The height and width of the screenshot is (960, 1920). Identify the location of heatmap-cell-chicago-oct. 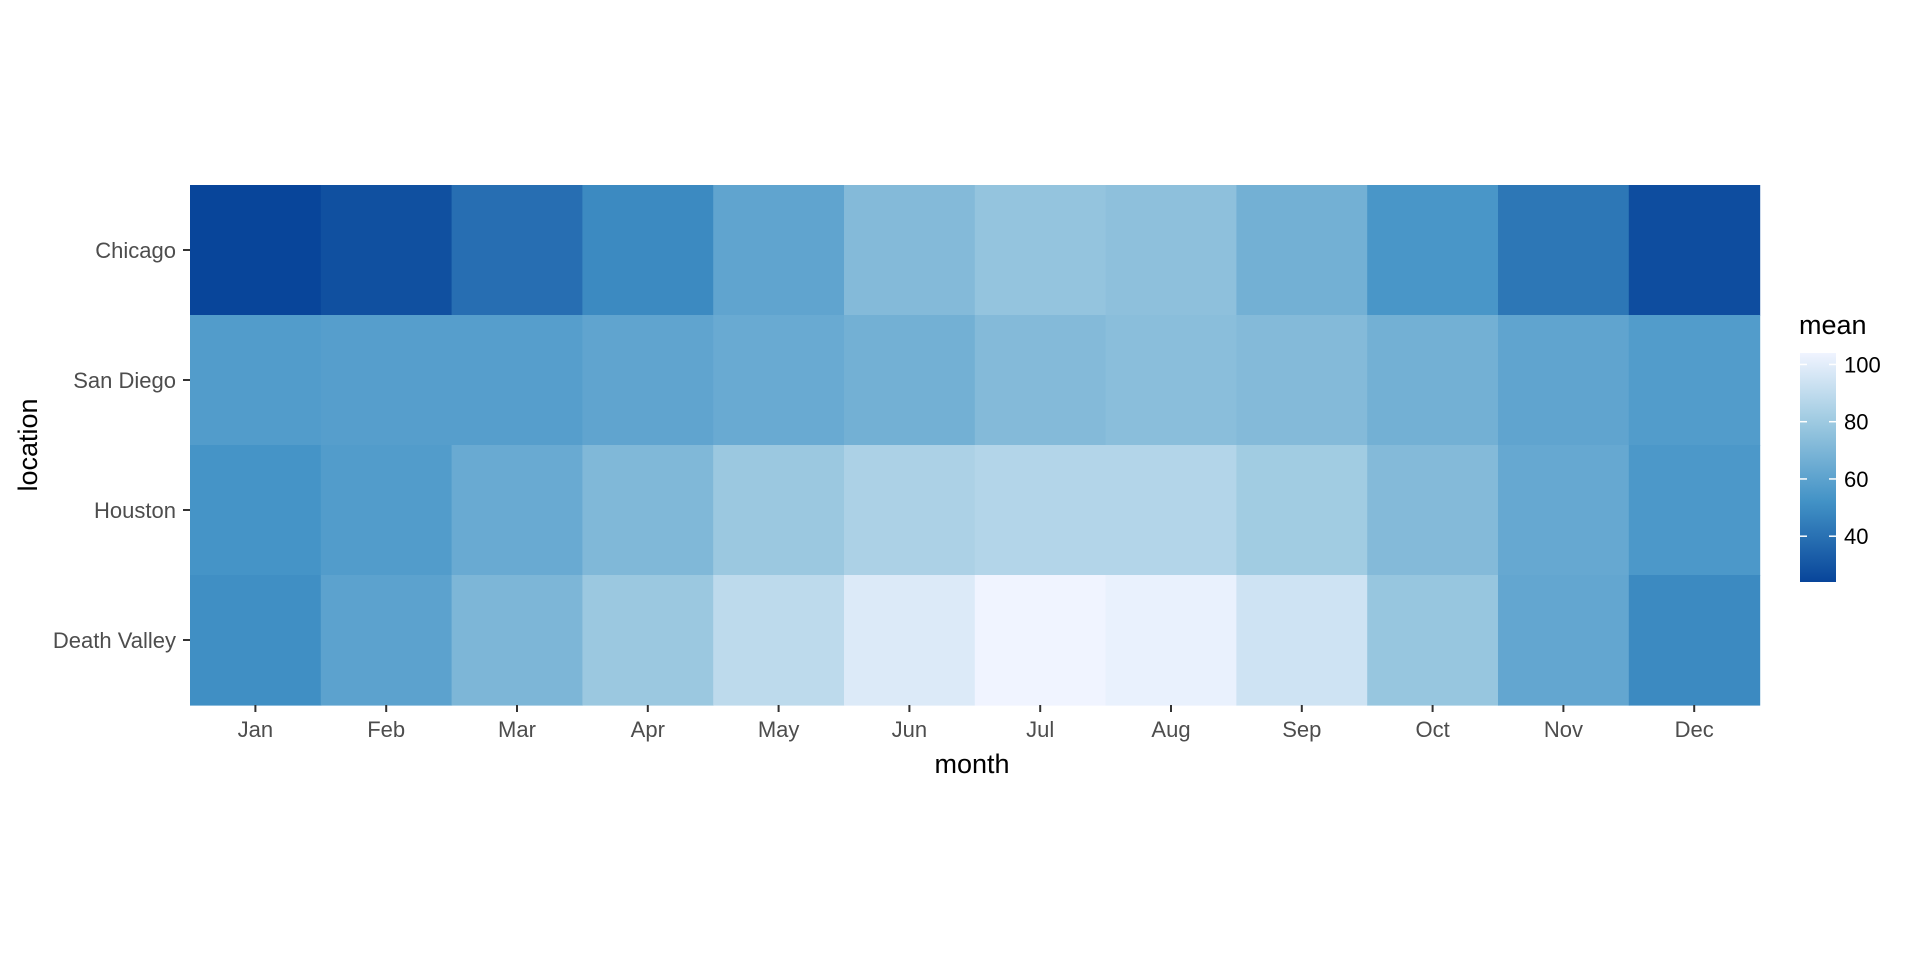
(1433, 250).